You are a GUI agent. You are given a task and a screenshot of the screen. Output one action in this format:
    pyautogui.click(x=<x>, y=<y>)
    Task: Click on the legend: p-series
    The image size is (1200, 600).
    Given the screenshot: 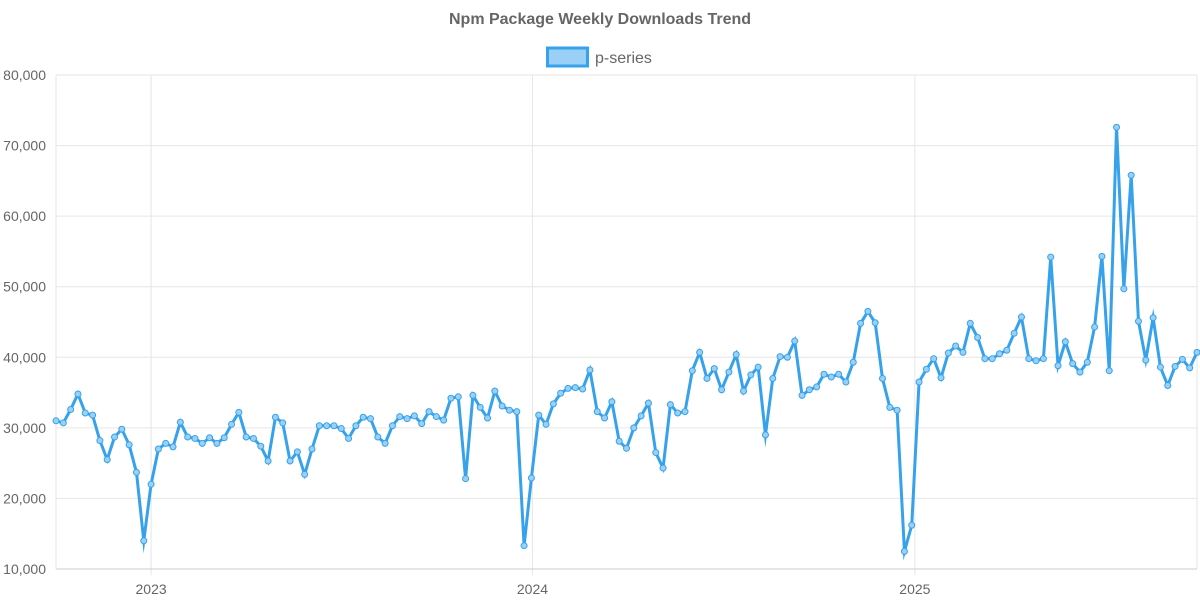 What is the action you would take?
    pyautogui.click(x=599, y=57)
    